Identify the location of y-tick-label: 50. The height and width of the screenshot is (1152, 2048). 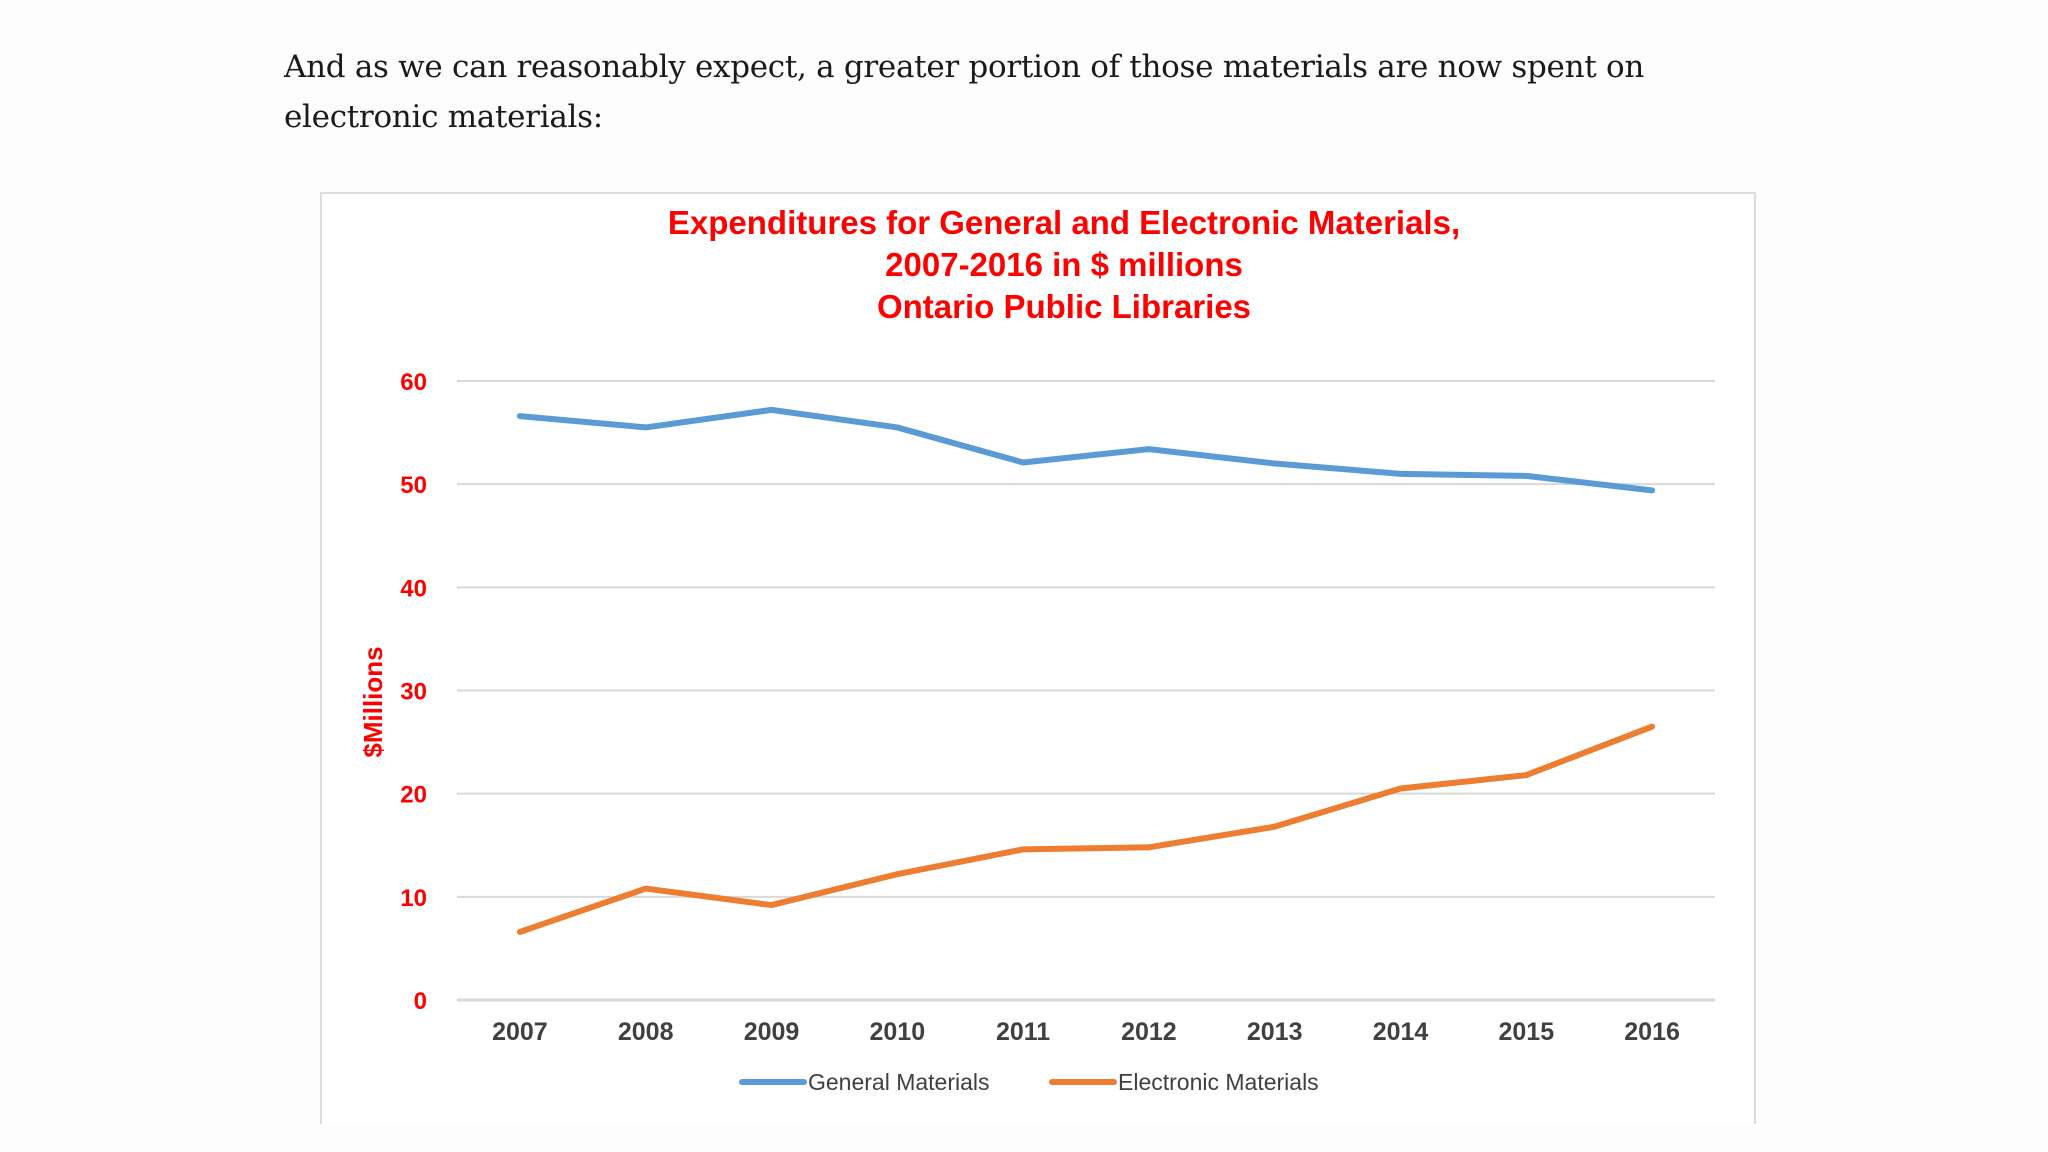
(413, 485).